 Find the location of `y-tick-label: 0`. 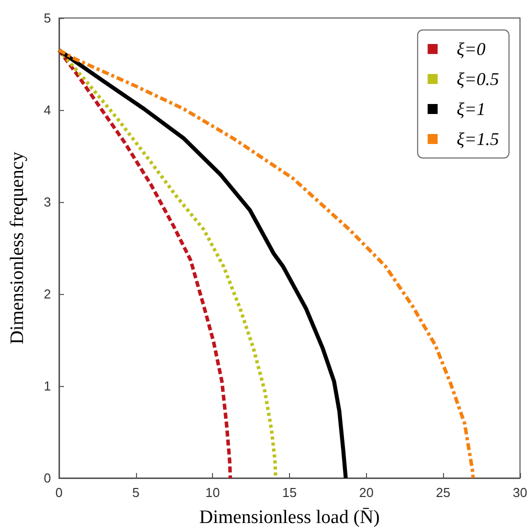

y-tick-label: 0 is located at coordinates (47, 478).